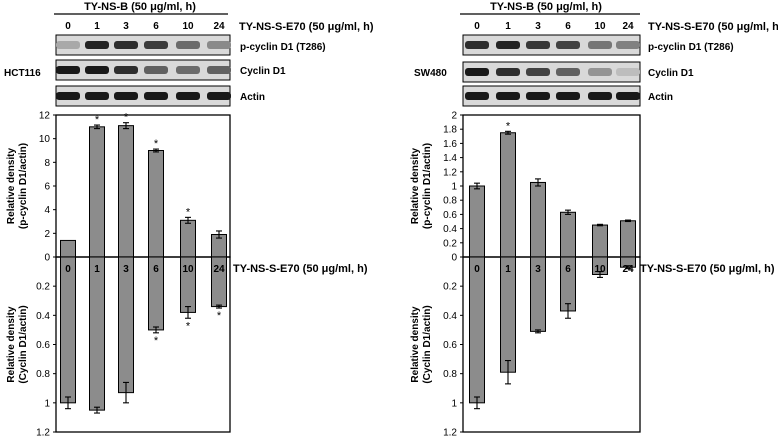  What do you see at coordinates (283, 47) in the screenshot?
I see `left-blot-label-pcyclin: p-cyclin D1 (T286)` at bounding box center [283, 47].